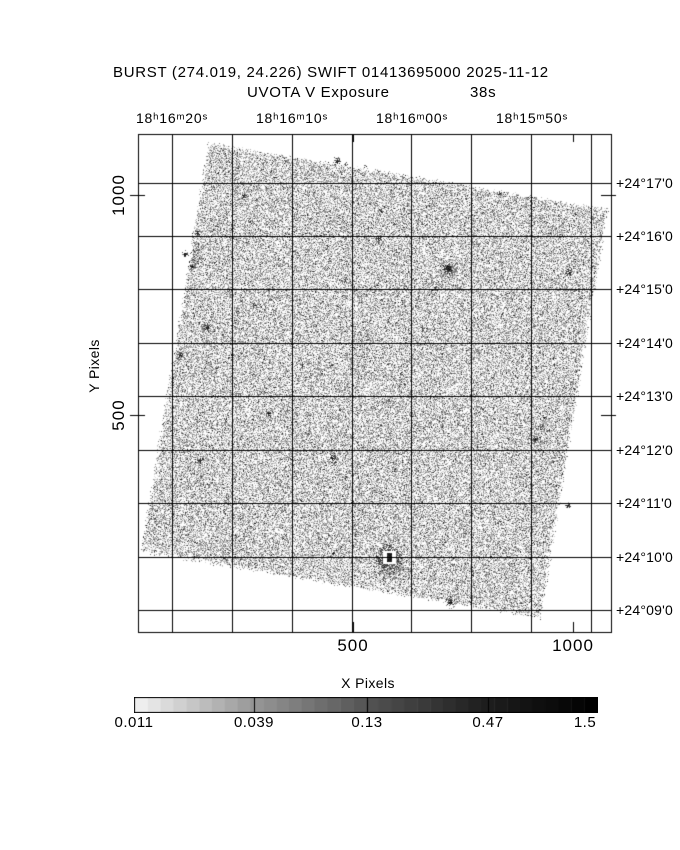 This screenshot has height=850, width=680. Describe the element at coordinates (532, 118) in the screenshot. I see `ra-tick-label: 18ʰ15ᵐ50ˢ` at that location.